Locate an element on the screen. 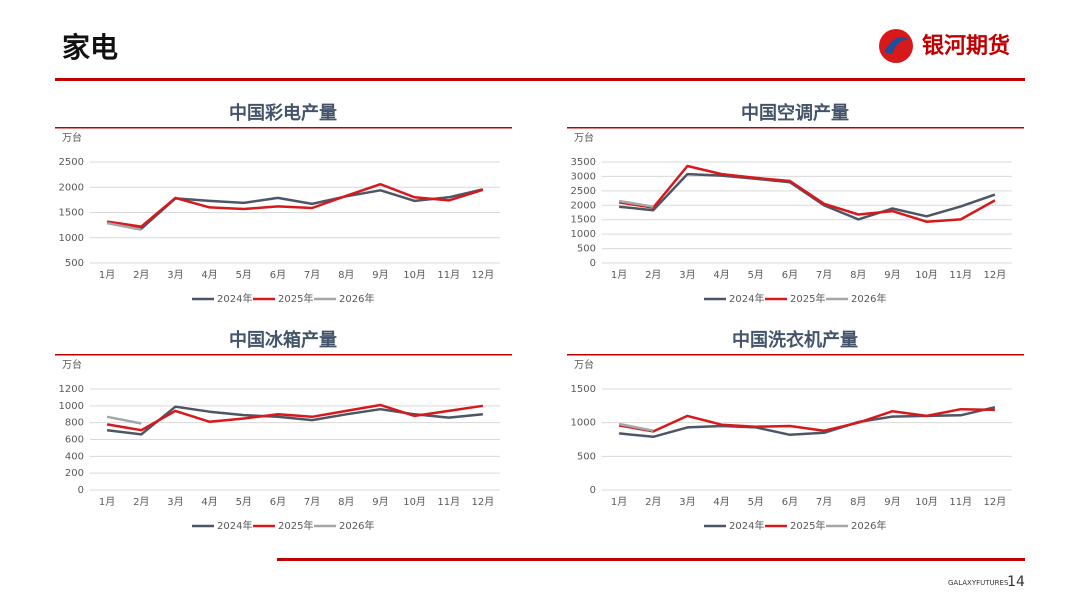 The image size is (1080, 608). chart-title: 中国彩电产量 is located at coordinates (283, 113).